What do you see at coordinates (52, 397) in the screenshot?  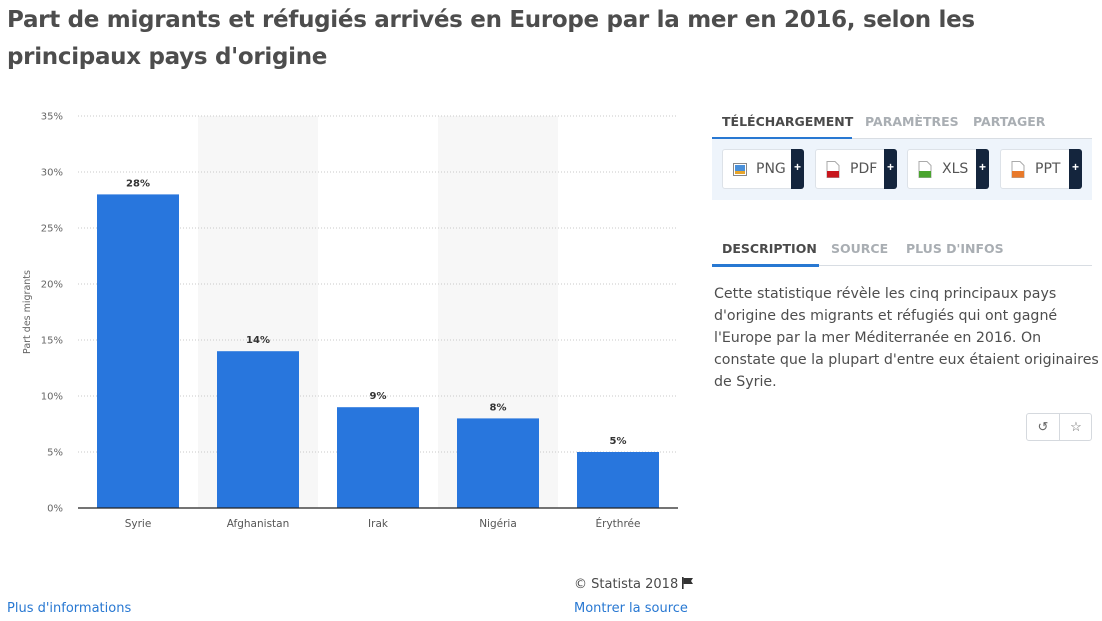 I see `y-tick-label: 10%` at bounding box center [52, 397].